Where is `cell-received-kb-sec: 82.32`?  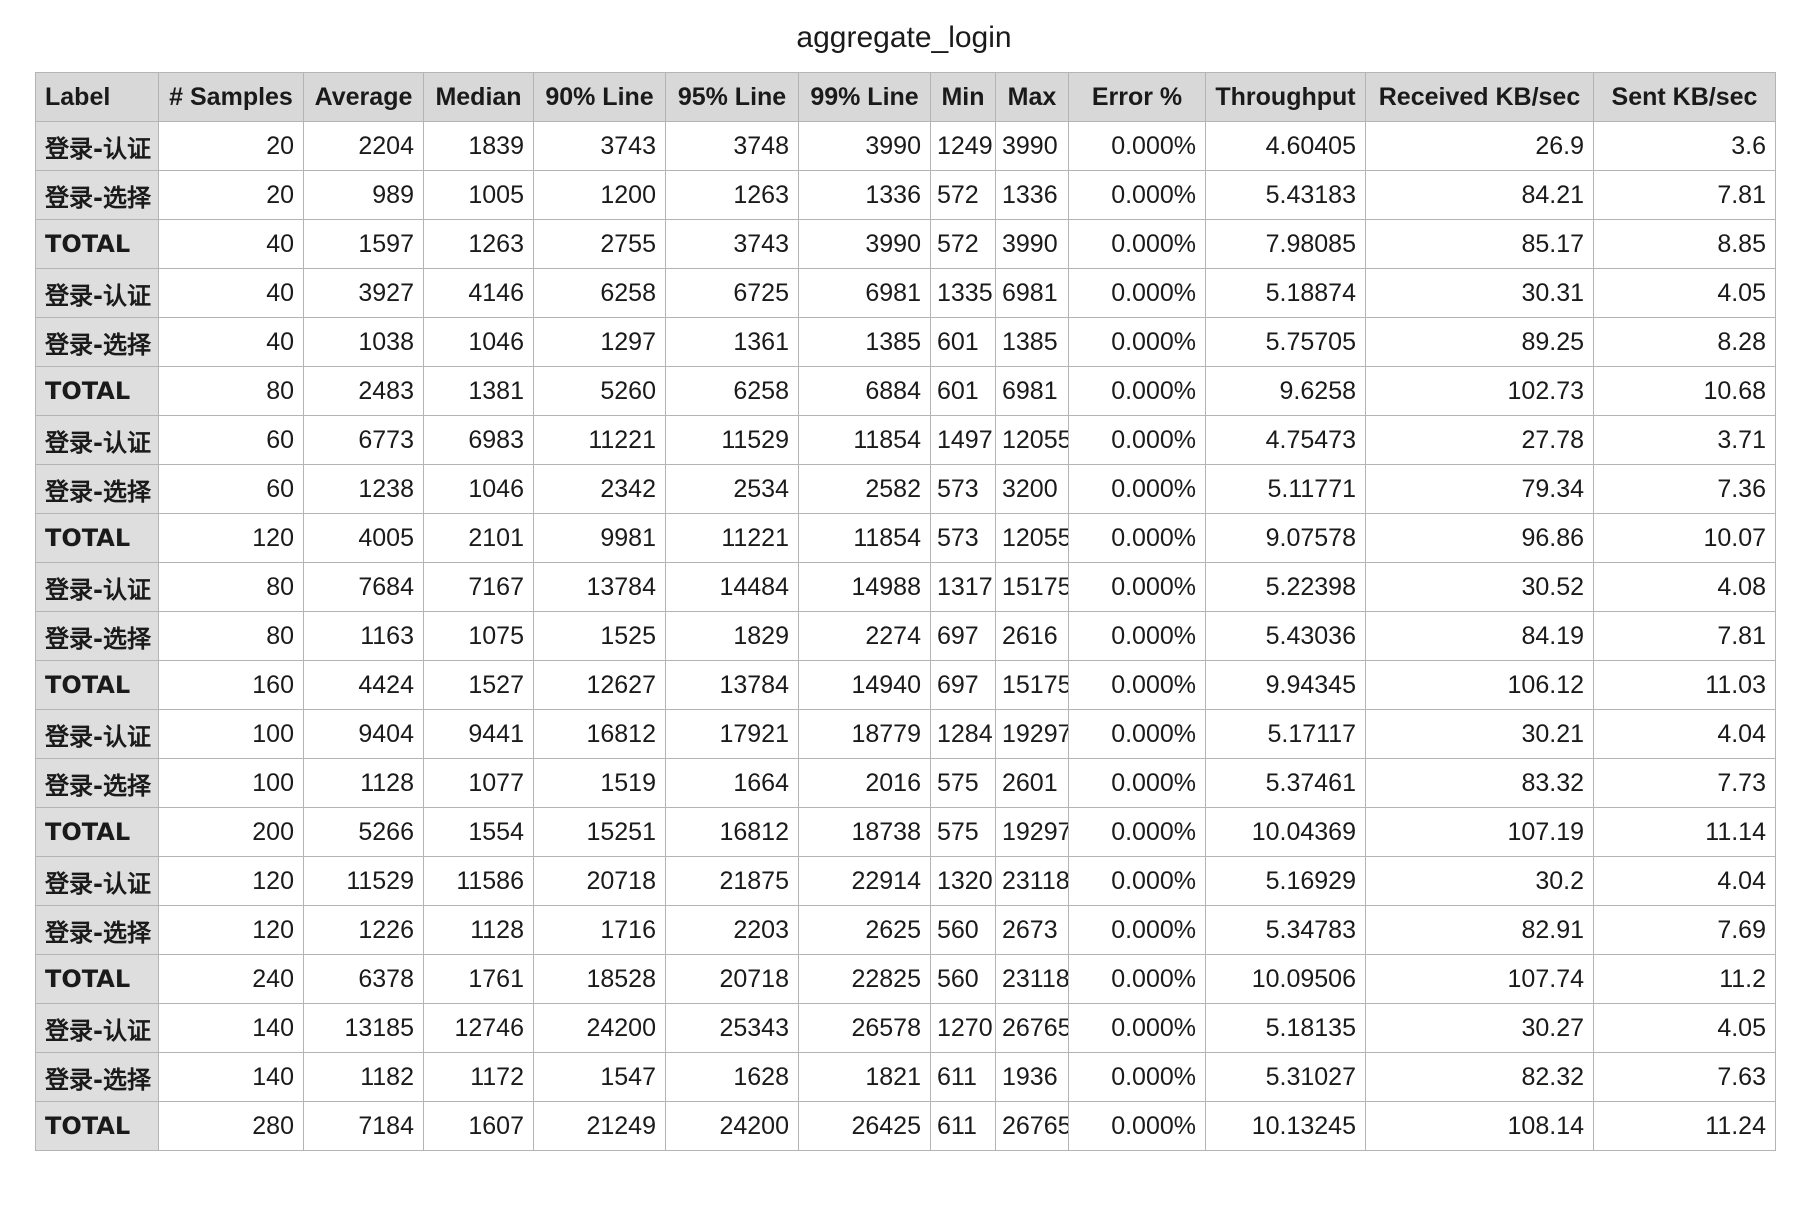
cell-received-kb-sec: 82.32 is located at coordinates (1479, 1077).